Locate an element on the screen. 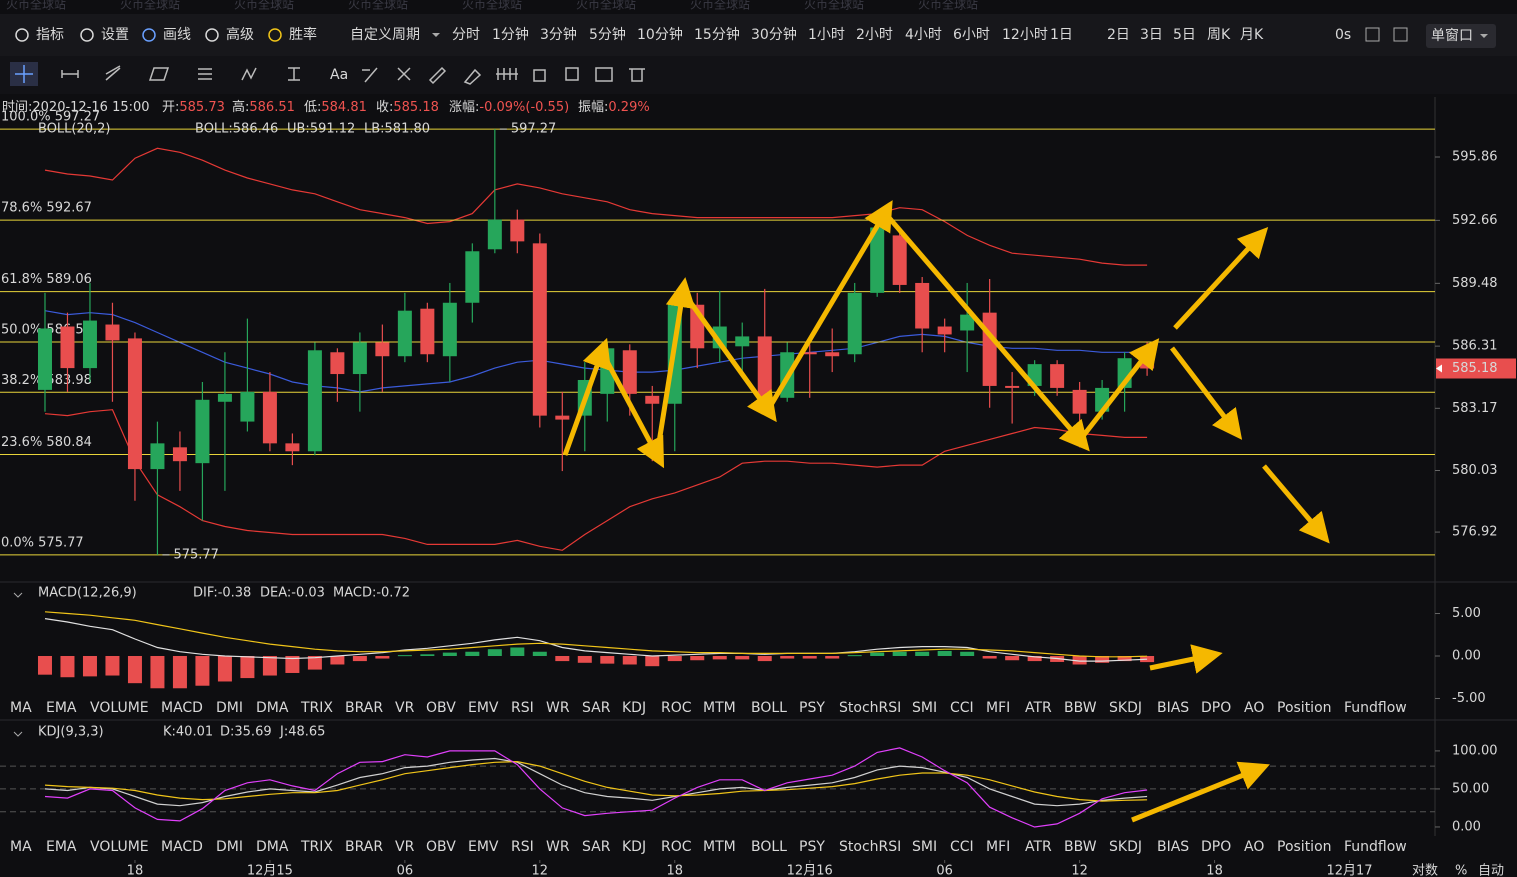 Image resolution: width=1517 pixels, height=877 pixels. window-label: 单窗口 is located at coordinates (1452, 35).